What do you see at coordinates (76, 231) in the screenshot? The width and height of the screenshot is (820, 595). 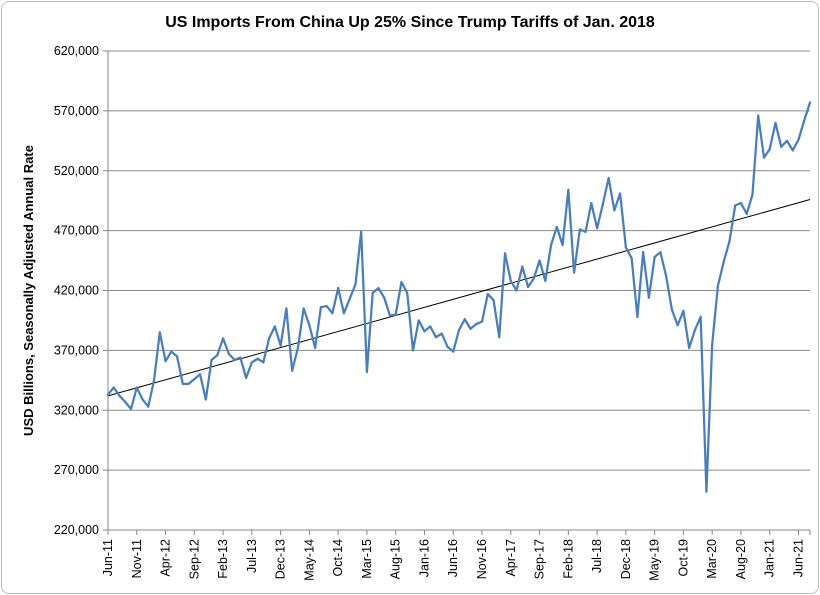 I see `y-tick-label: 470,000` at bounding box center [76, 231].